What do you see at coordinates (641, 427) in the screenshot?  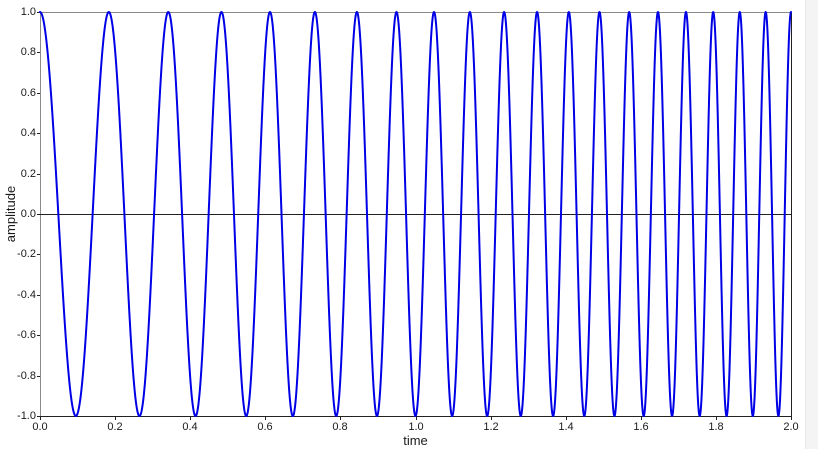 I see `x-tick-label: 1.6` at bounding box center [641, 427].